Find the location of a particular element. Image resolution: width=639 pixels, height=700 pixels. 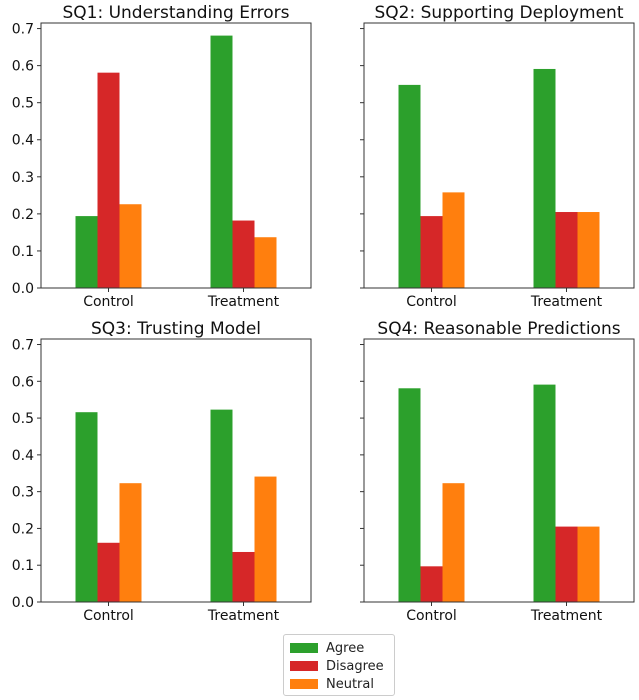

legend-swatch-disagree is located at coordinates (304, 666).